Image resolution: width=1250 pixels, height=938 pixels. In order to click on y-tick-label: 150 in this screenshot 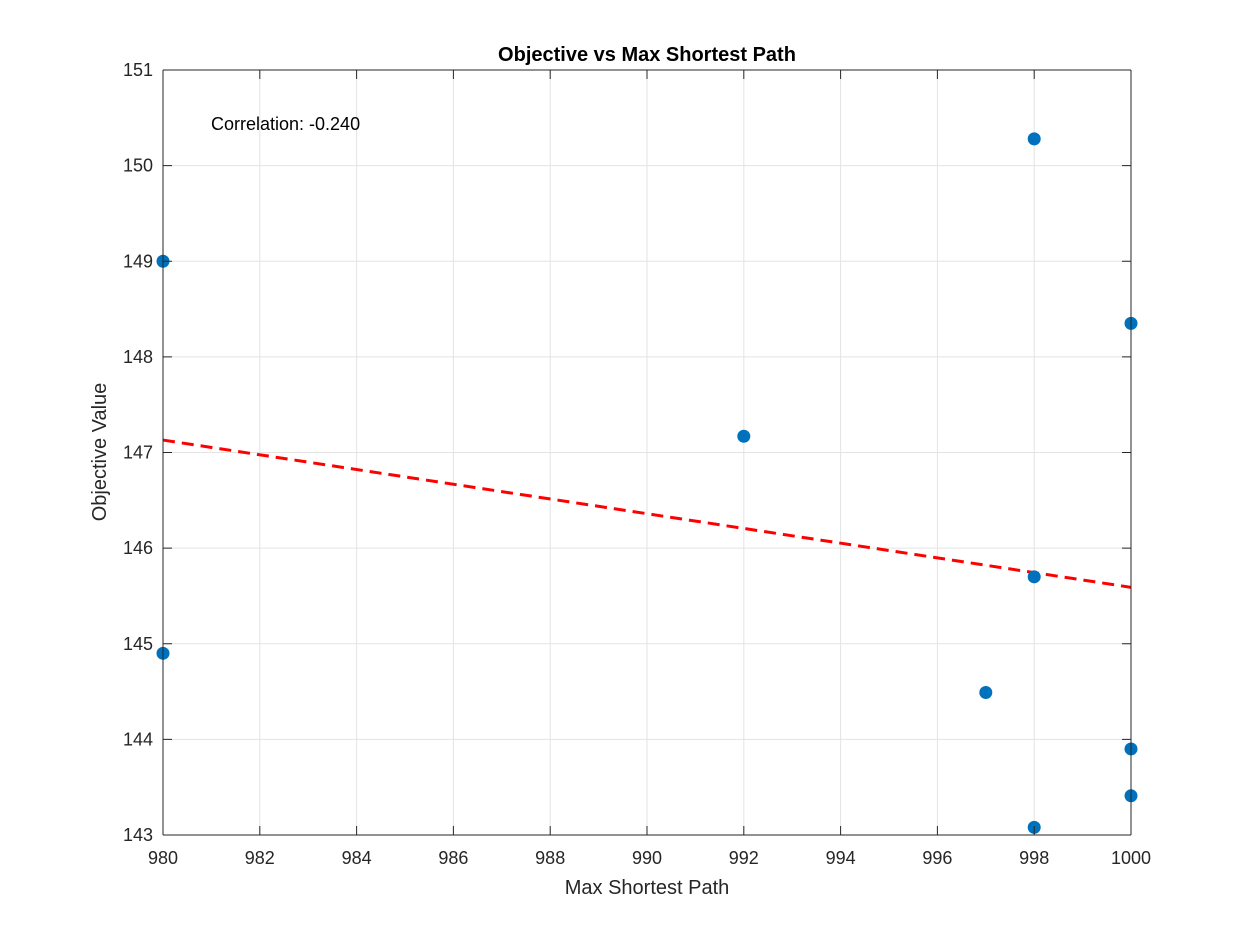, I will do `click(138, 166)`.